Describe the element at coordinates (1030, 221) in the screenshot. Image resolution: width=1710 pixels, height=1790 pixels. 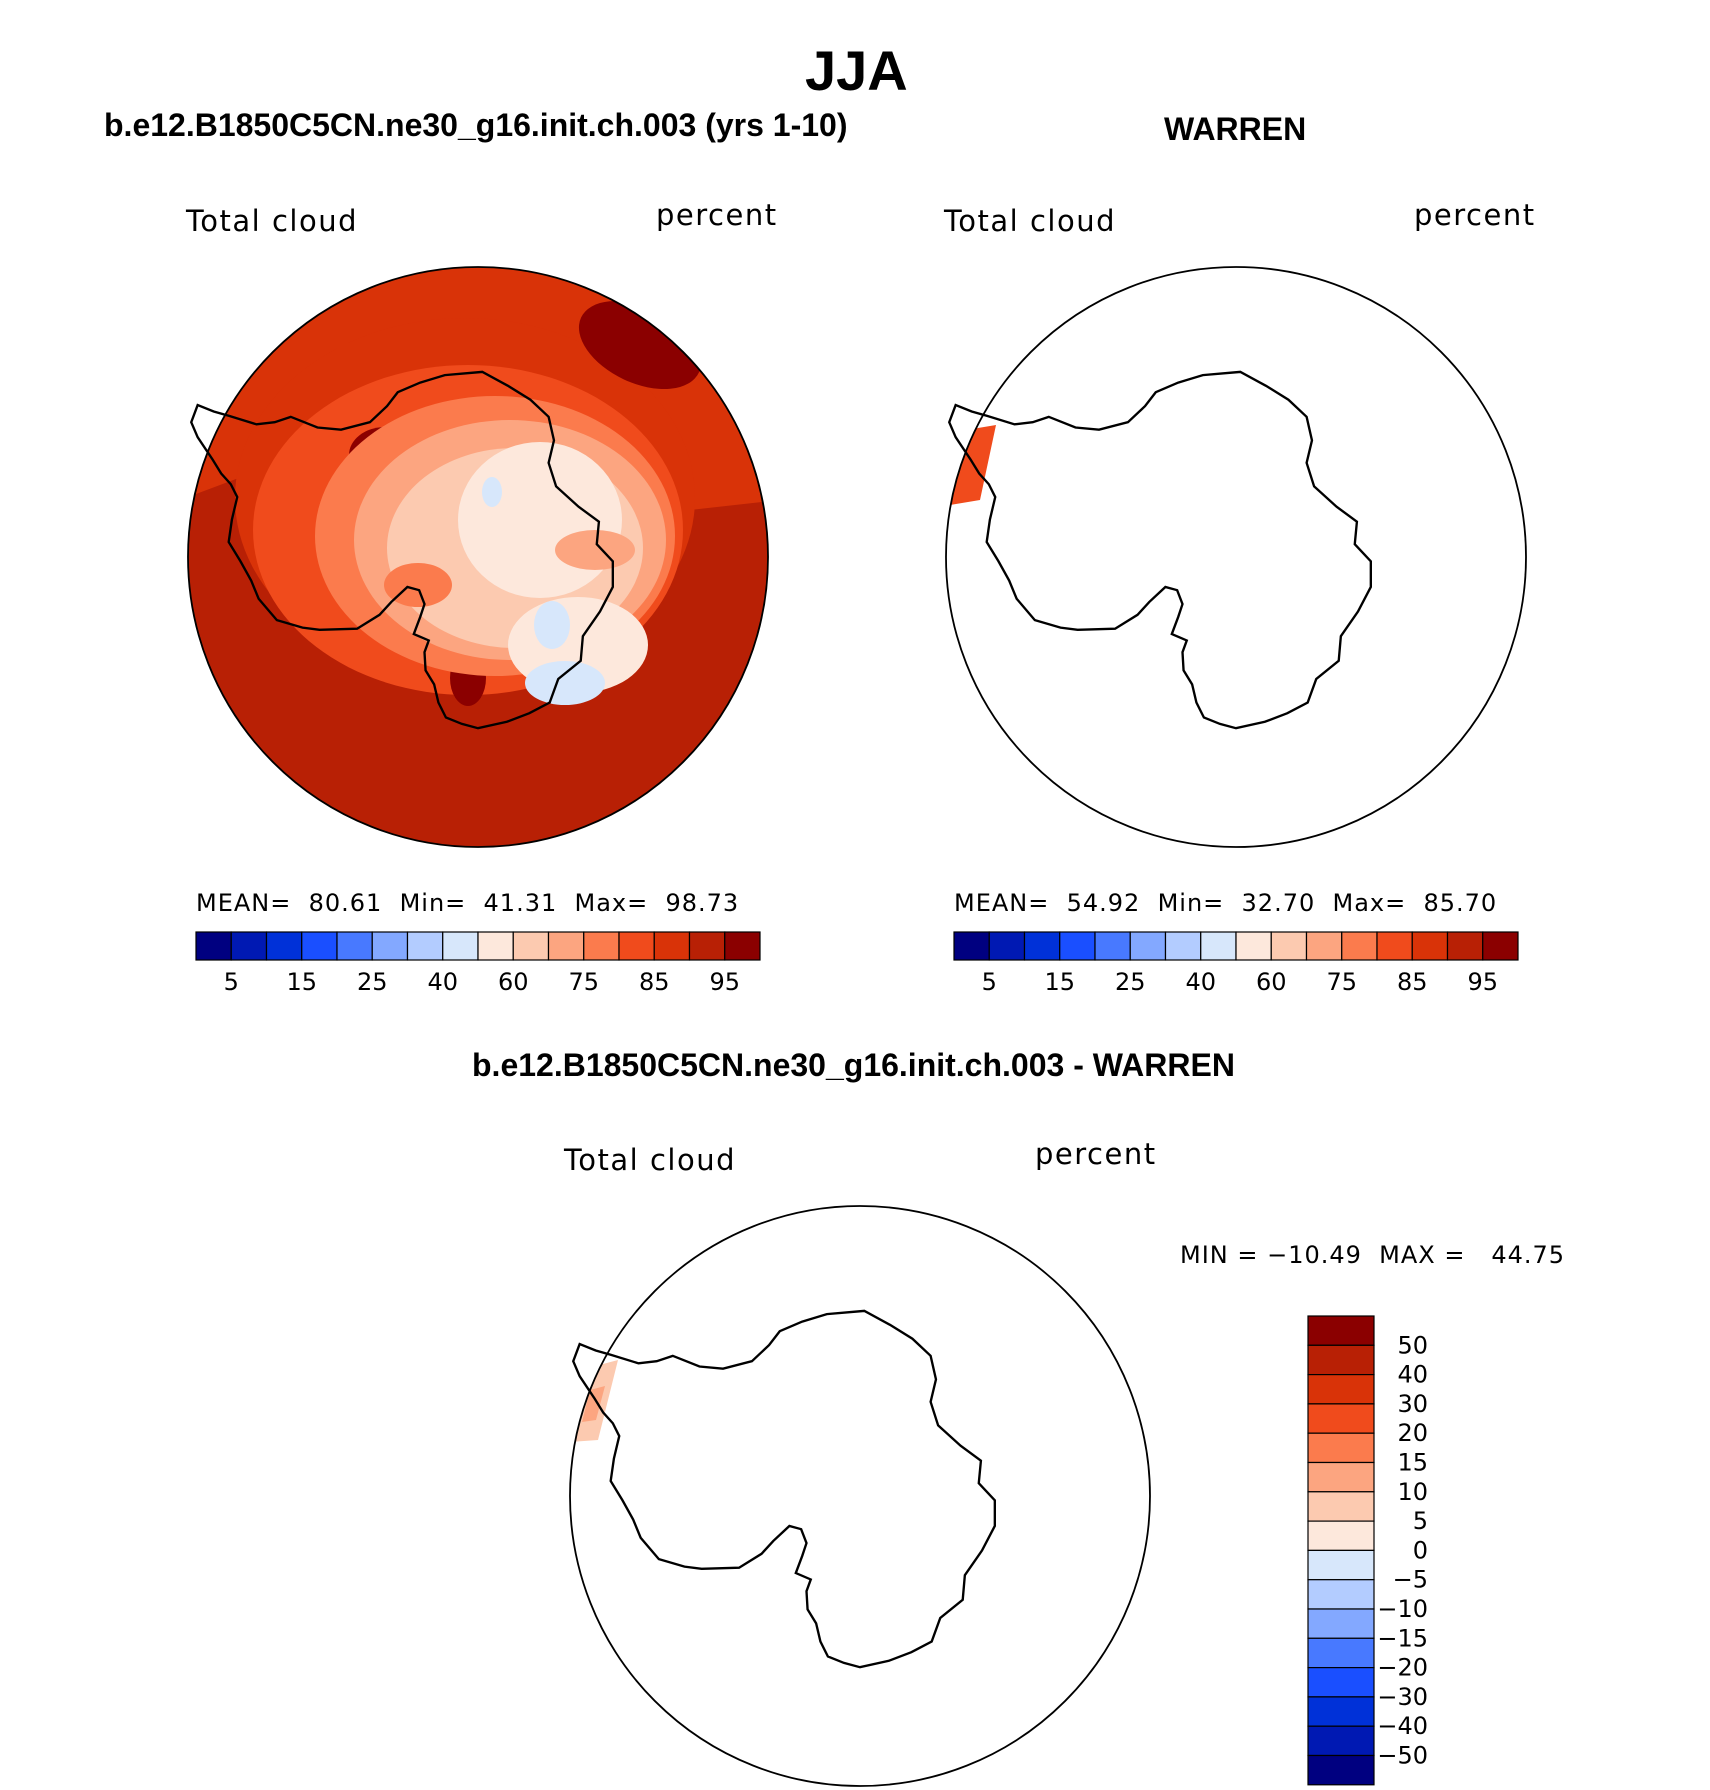
I see `panel2-variable-label: Total cloud` at that location.